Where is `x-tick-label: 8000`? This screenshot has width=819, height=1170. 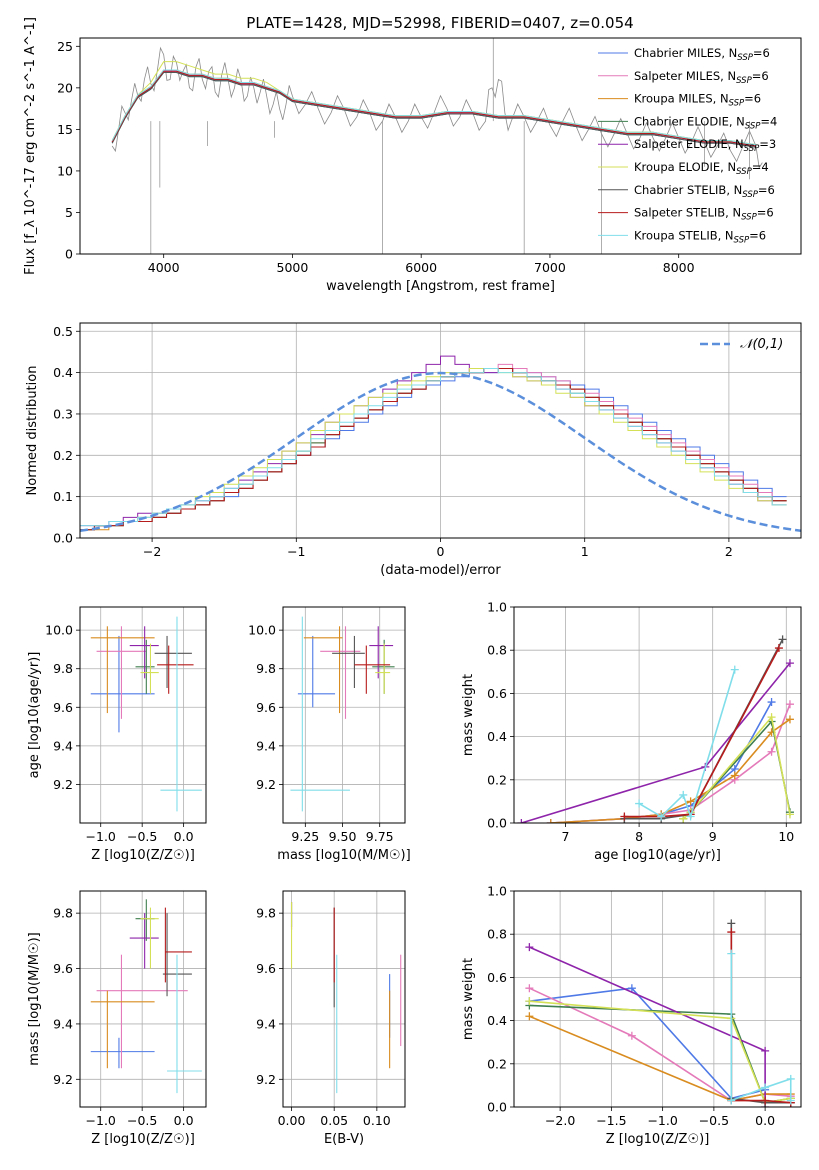 x-tick-label: 8000 is located at coordinates (679, 267).